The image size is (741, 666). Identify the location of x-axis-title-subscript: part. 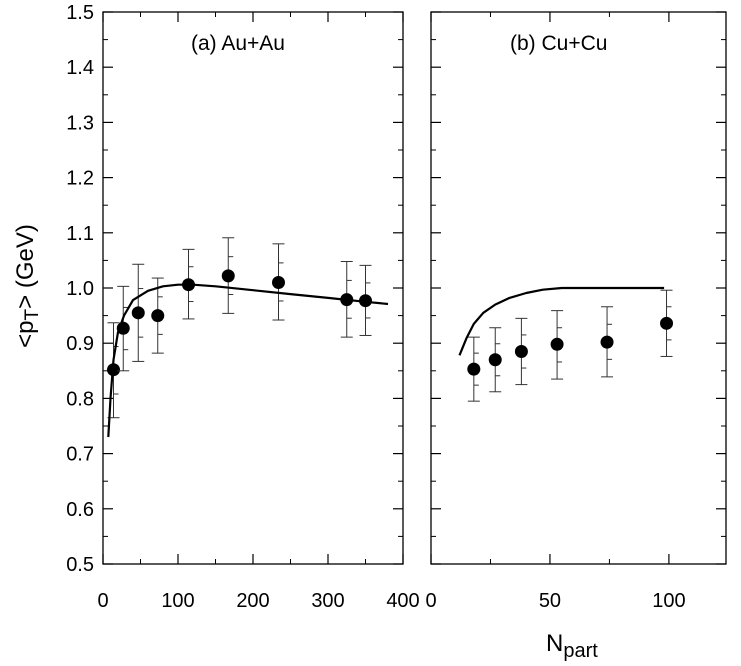
(580, 651).